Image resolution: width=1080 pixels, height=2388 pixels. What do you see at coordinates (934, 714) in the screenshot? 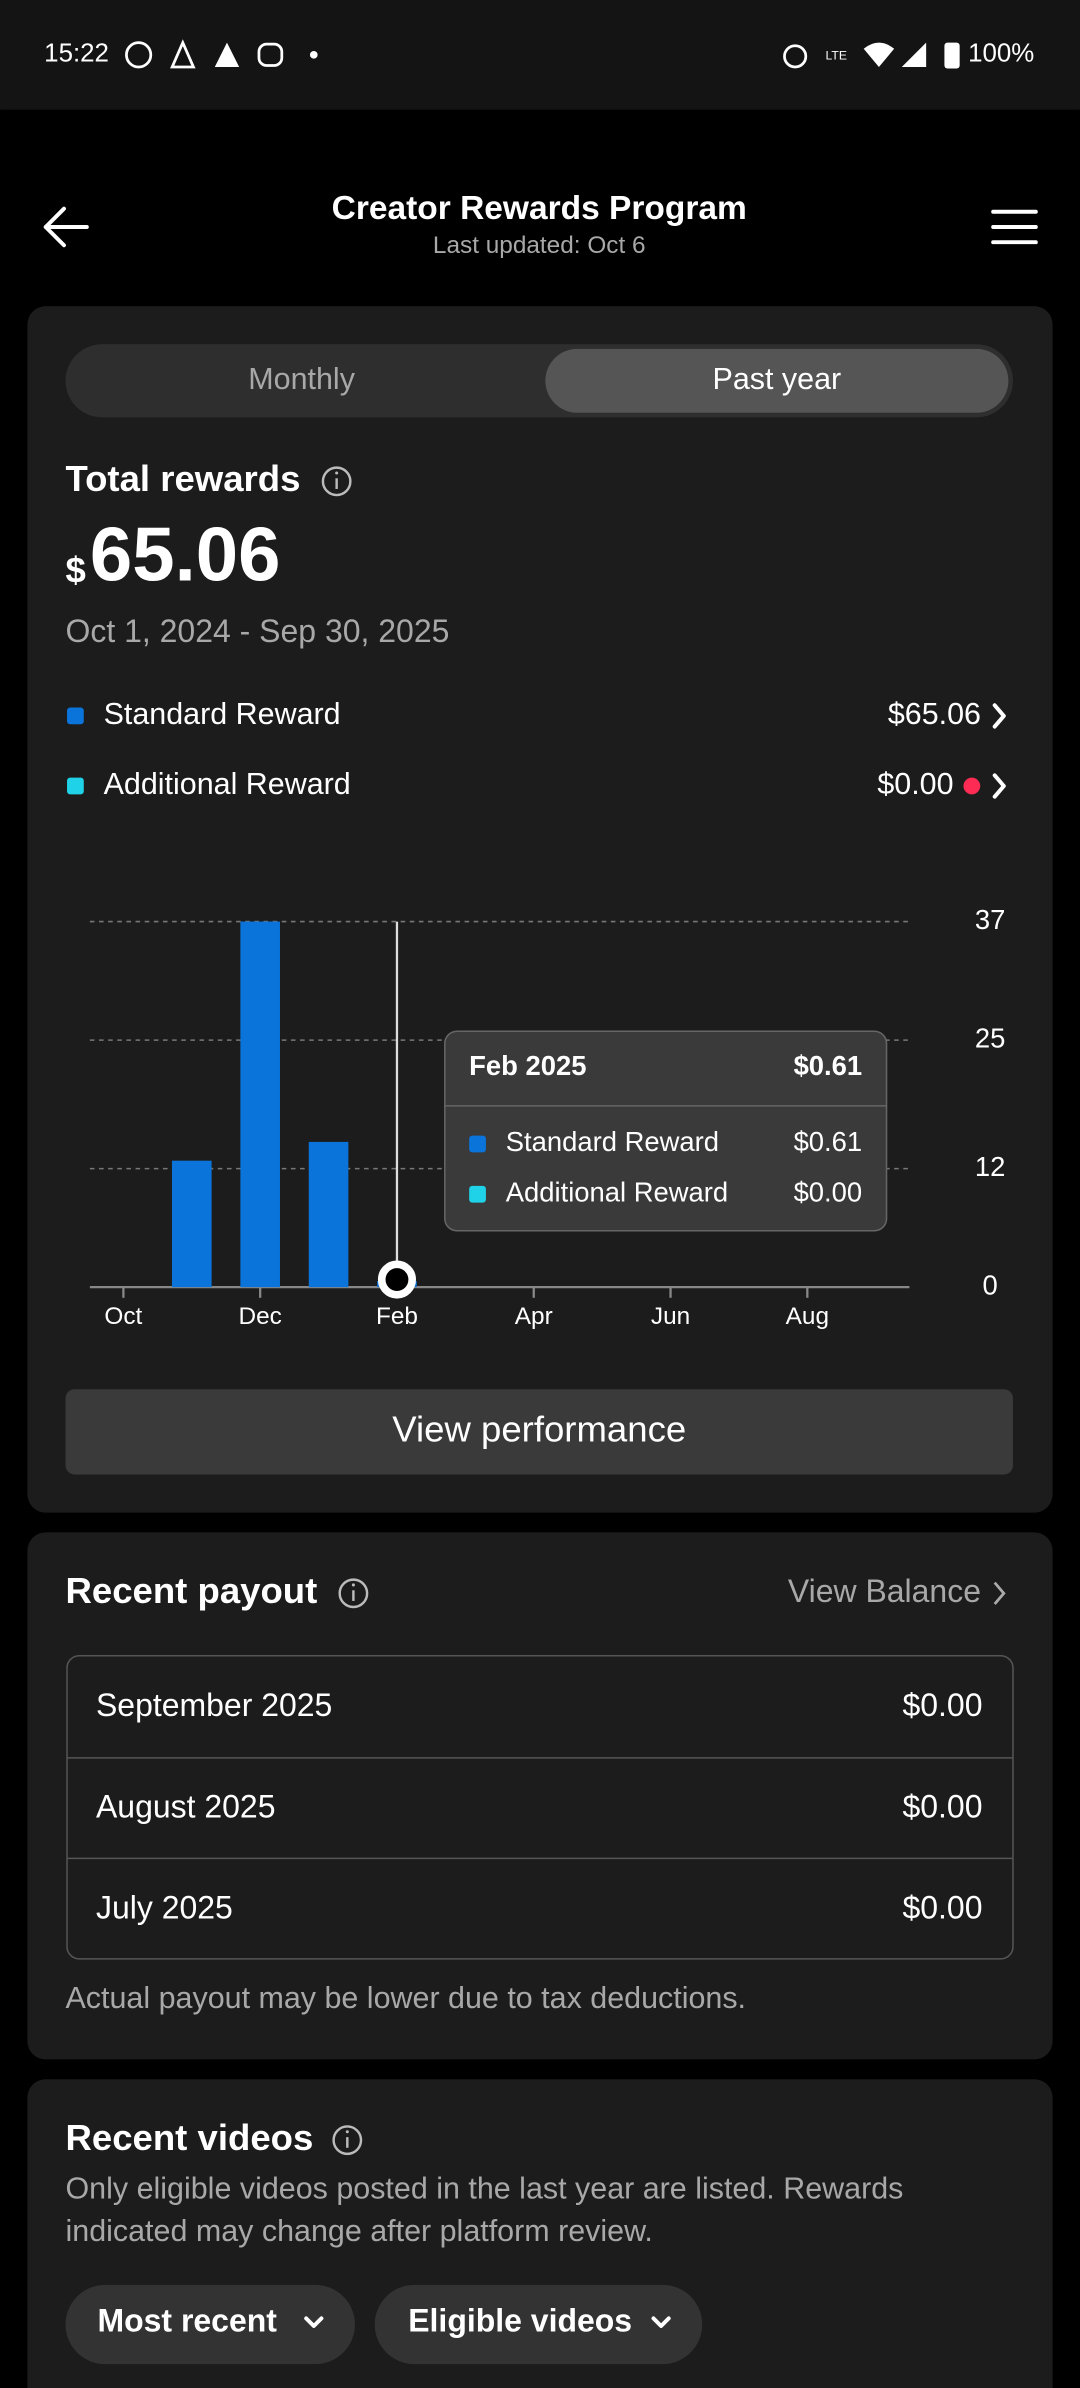
I see `breakdown-value: $65.06` at bounding box center [934, 714].